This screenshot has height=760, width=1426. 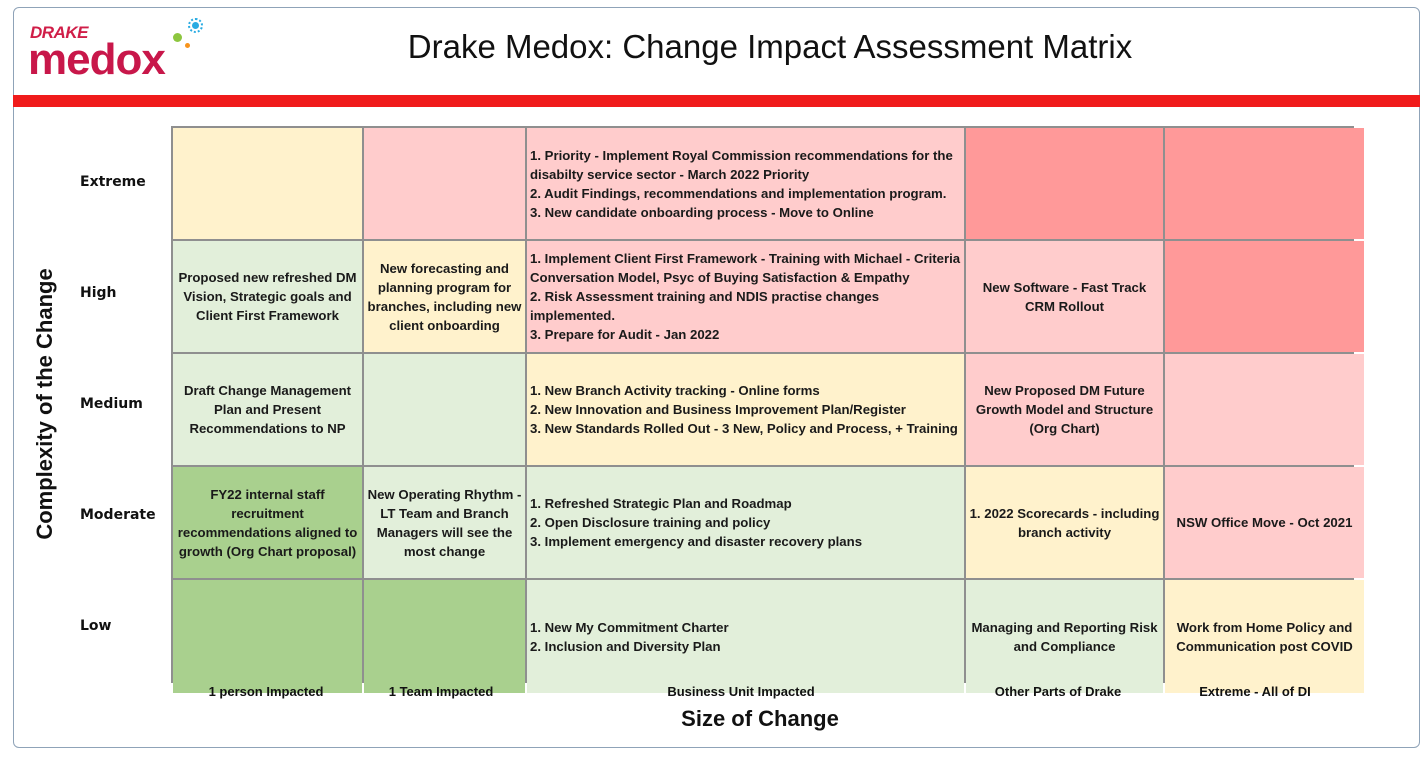 What do you see at coordinates (716, 101) in the screenshot?
I see `header-divider-bar` at bounding box center [716, 101].